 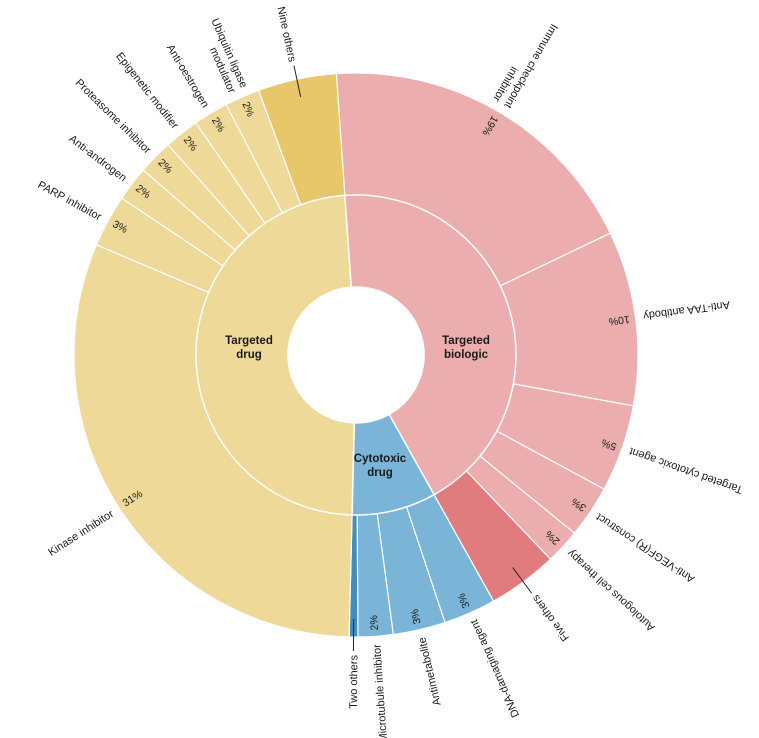 I want to click on category-label: Anti-androgen, so click(x=97, y=159).